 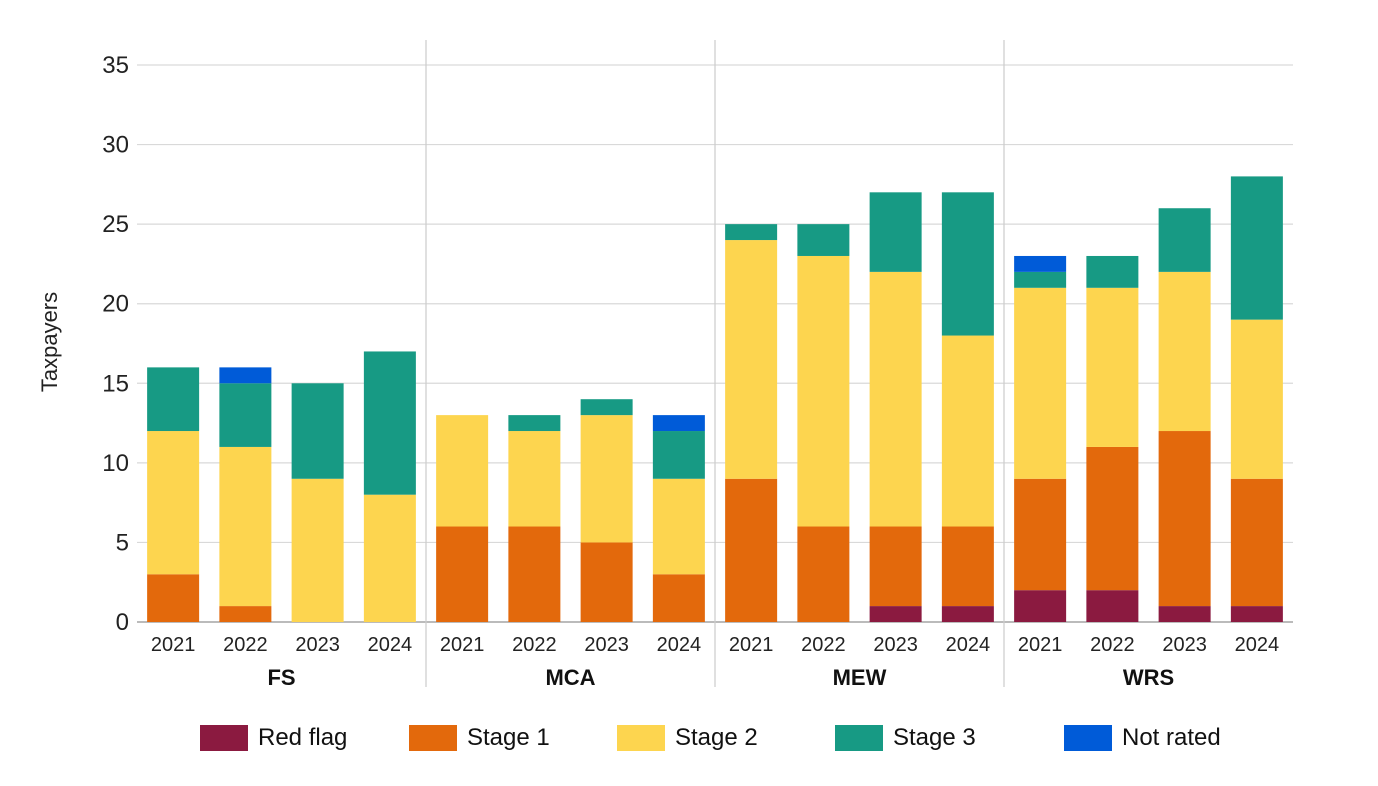 I want to click on bar-segment-mca-2024-not-rated, so click(x=678, y=423).